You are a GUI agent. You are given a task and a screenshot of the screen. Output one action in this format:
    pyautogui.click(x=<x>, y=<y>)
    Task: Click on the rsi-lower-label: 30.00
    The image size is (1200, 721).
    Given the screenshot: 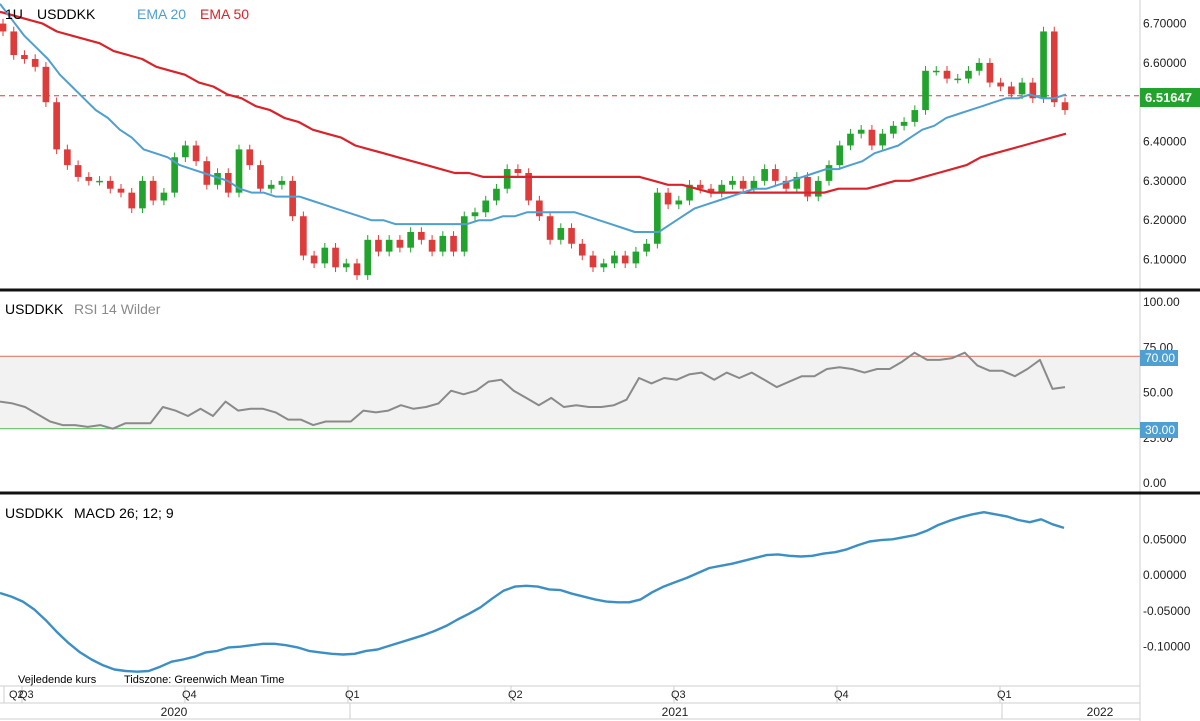 What is the action you would take?
    pyautogui.click(x=1160, y=430)
    